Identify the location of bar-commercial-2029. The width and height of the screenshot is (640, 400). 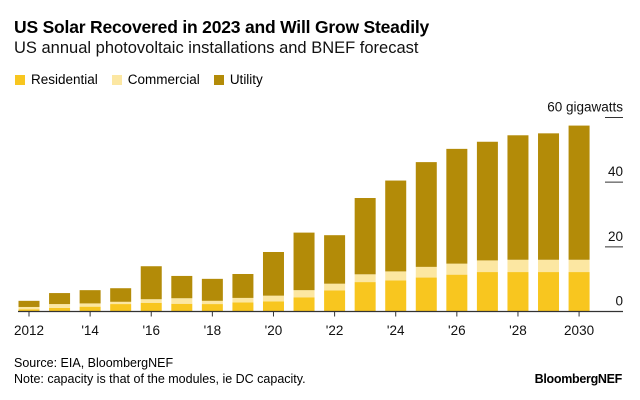
(549, 266).